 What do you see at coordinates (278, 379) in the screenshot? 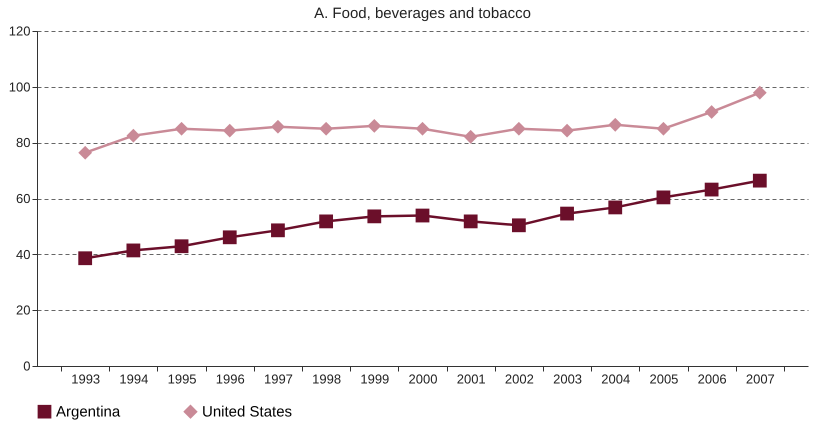
I see `x-tick-label: 1997` at bounding box center [278, 379].